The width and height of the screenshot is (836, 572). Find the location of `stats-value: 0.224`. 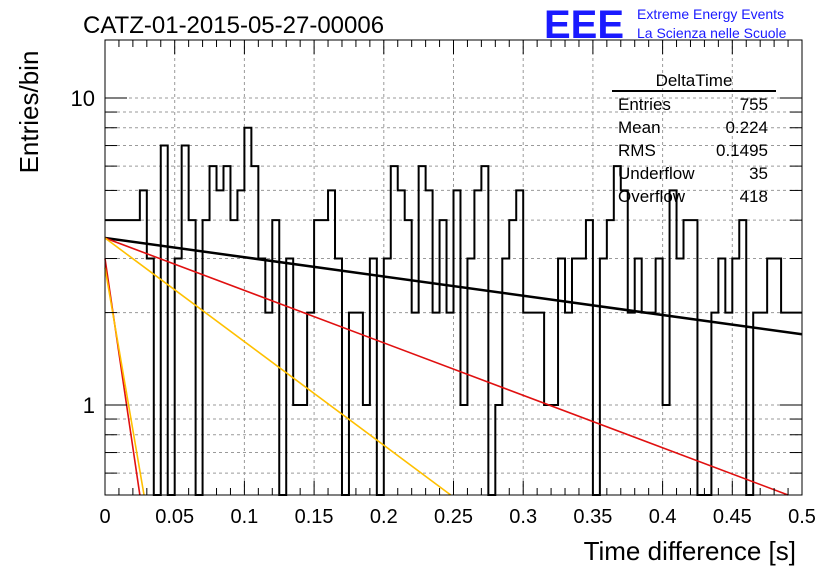

stats-value: 0.224 is located at coordinates (746, 127).